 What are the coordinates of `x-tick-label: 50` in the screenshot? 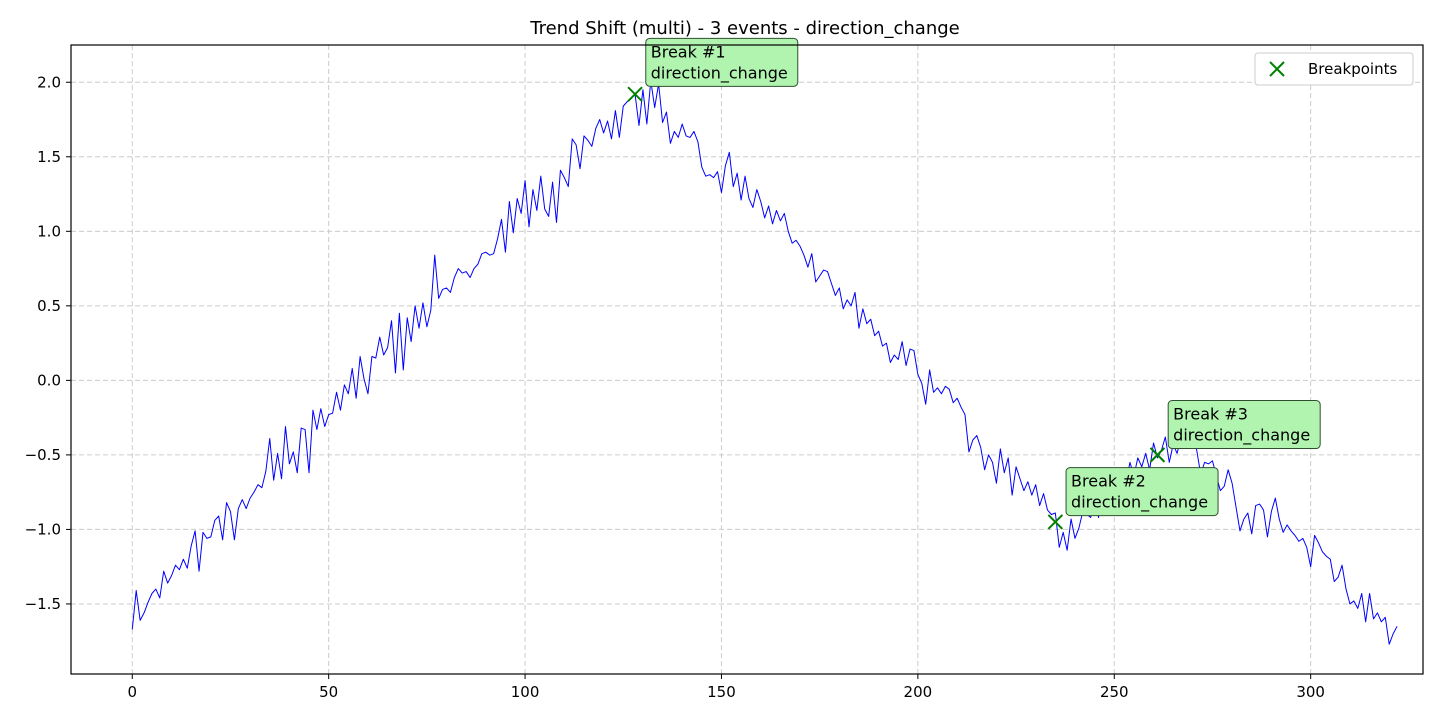 It's located at (328, 692).